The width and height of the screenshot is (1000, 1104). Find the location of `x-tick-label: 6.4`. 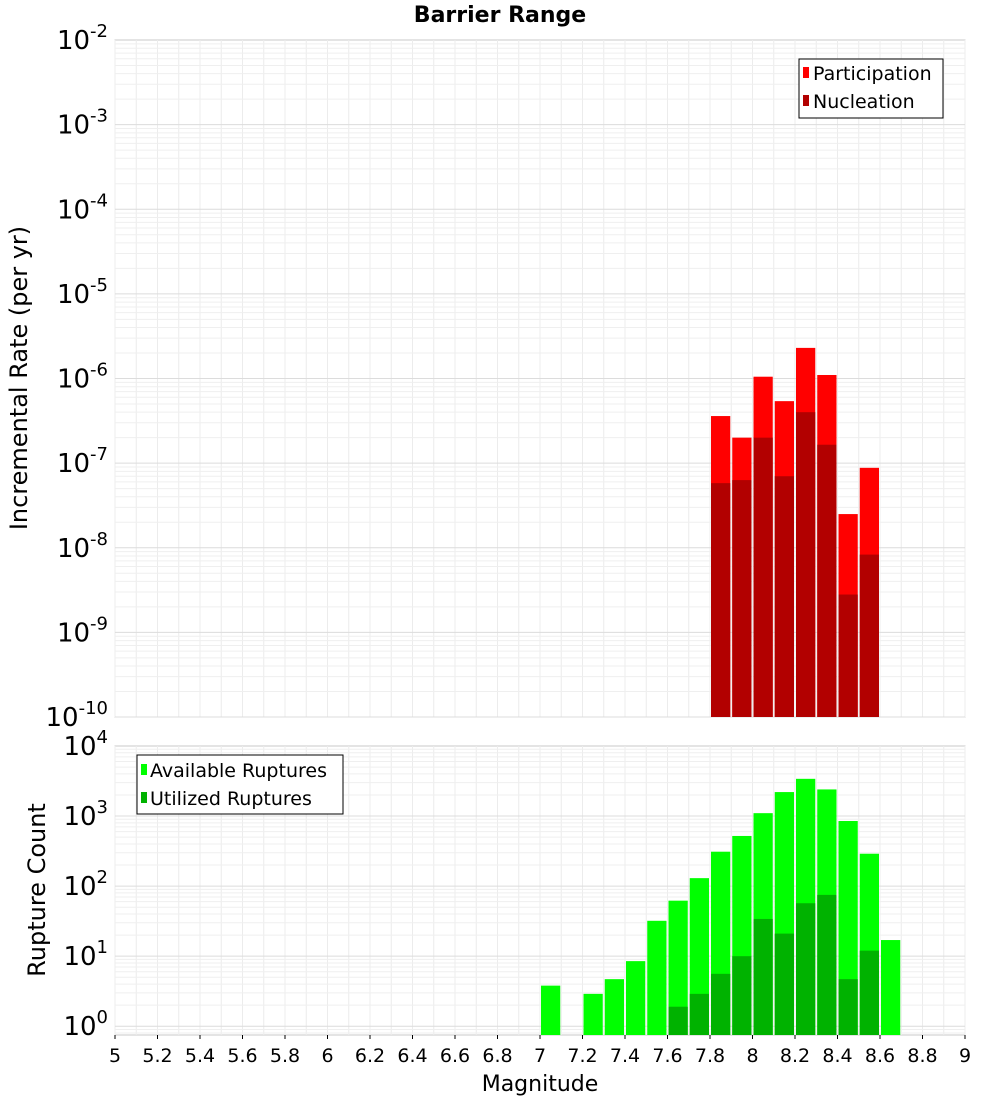

x-tick-label: 6.4 is located at coordinates (412, 1056).